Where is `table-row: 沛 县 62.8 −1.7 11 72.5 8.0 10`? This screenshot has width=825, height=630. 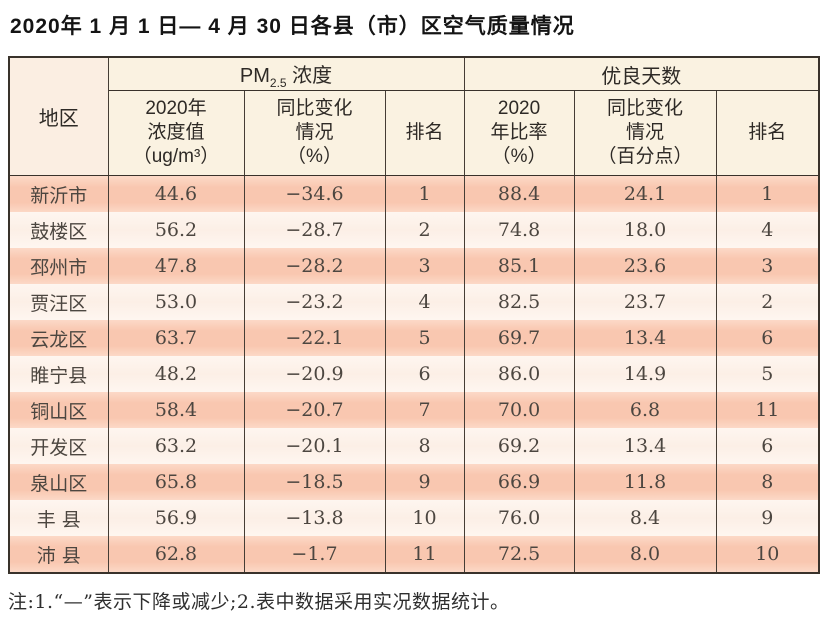
table-row: 沛 县 62.8 −1.7 11 72.5 8.0 10 is located at coordinates (414, 554).